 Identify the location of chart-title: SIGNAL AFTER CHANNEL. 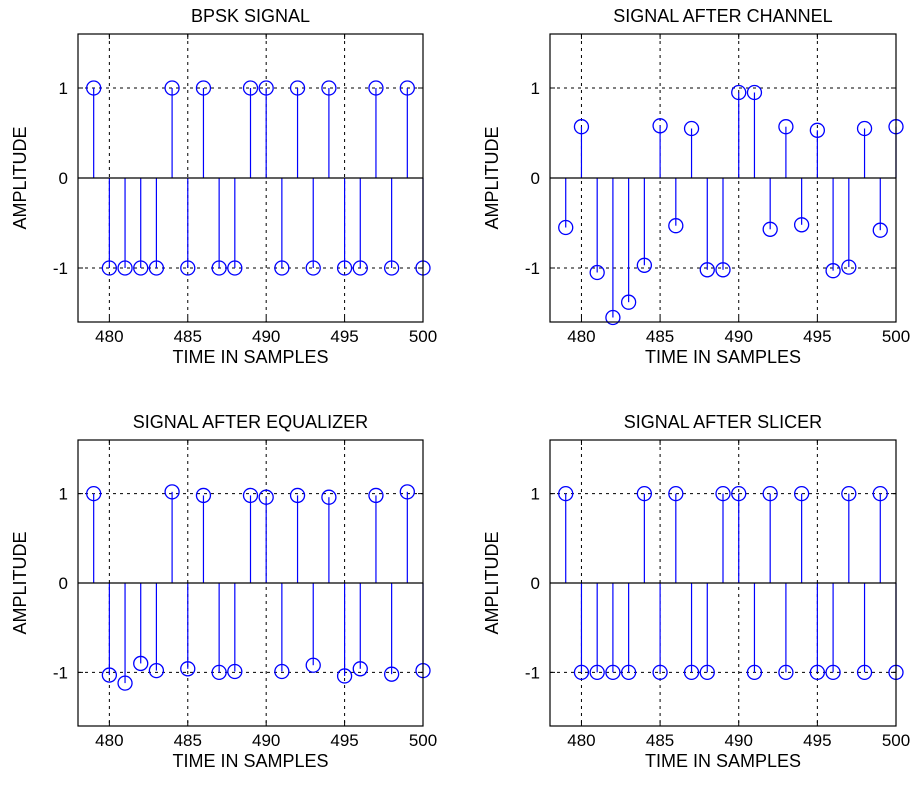
(722, 16).